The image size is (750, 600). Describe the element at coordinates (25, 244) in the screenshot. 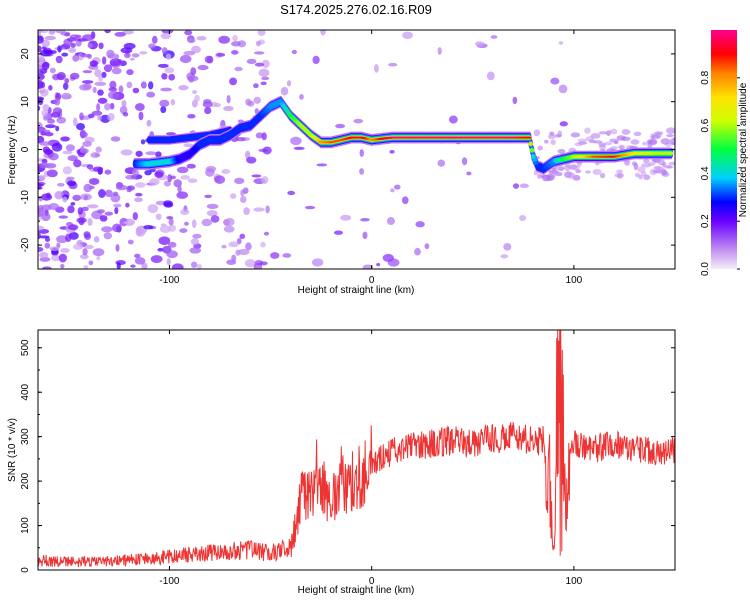

I see `y-tick-label: -20` at that location.